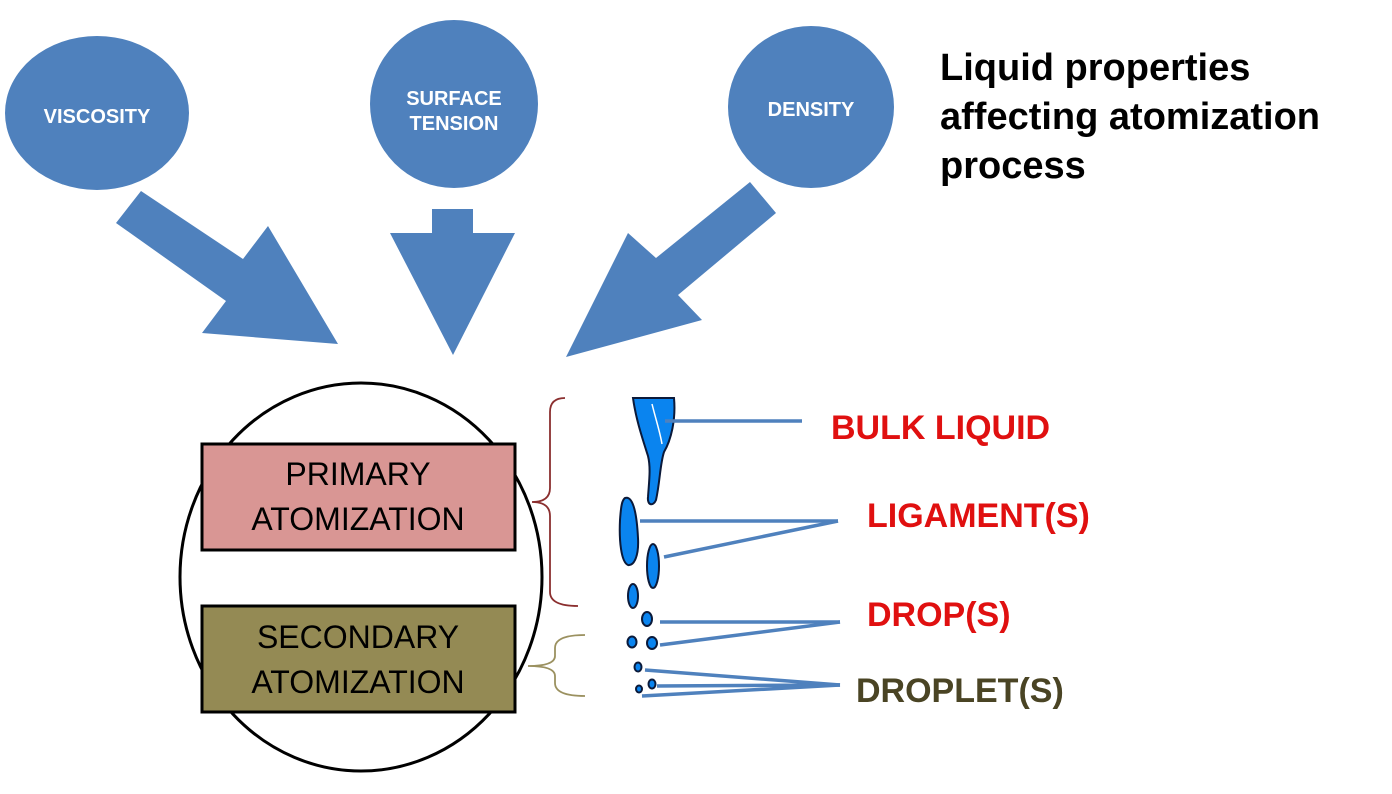 Image resolution: width=1392 pixels, height=794 pixels. Describe the element at coordinates (227, 267) in the screenshot. I see `viscosity-arrow` at that location.